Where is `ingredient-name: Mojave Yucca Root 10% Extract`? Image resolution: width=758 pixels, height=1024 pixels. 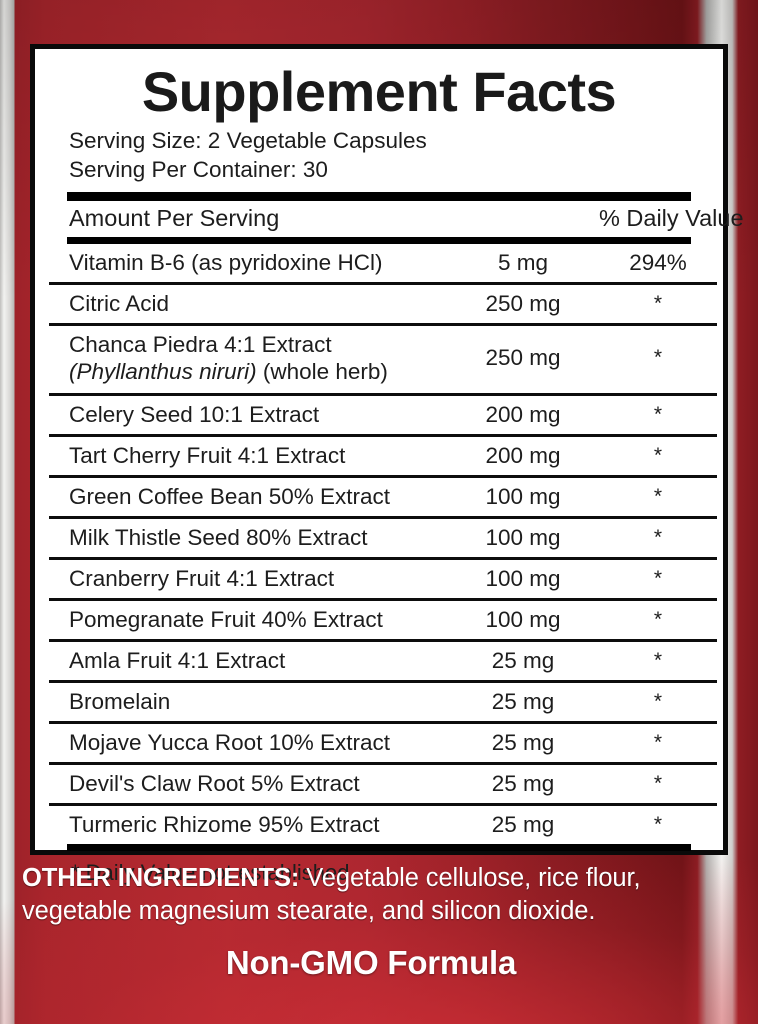
ingredient-name: Mojave Yucca Root 10% Extract is located at coordinates (229, 743).